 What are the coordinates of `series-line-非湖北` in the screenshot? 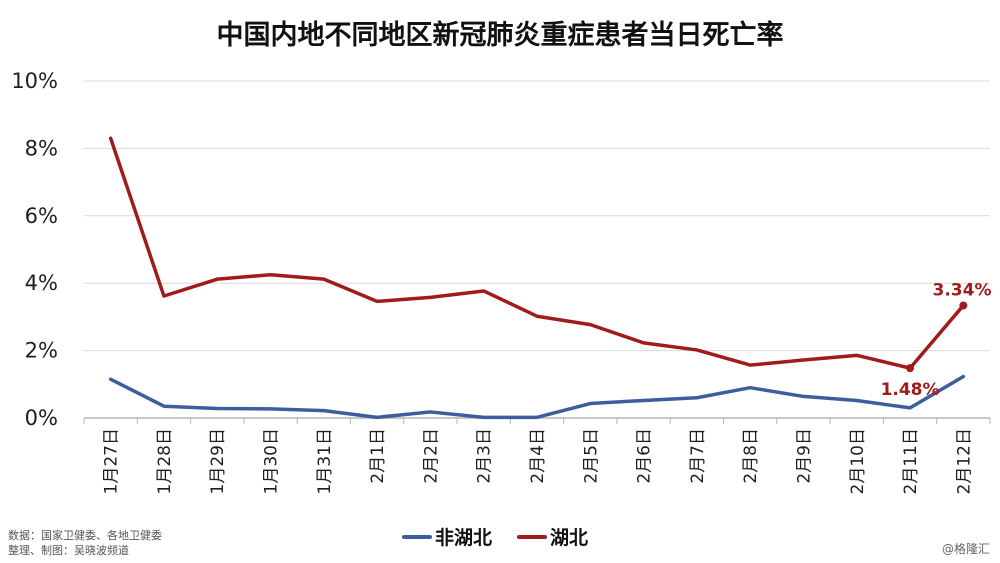 It's located at (537, 397).